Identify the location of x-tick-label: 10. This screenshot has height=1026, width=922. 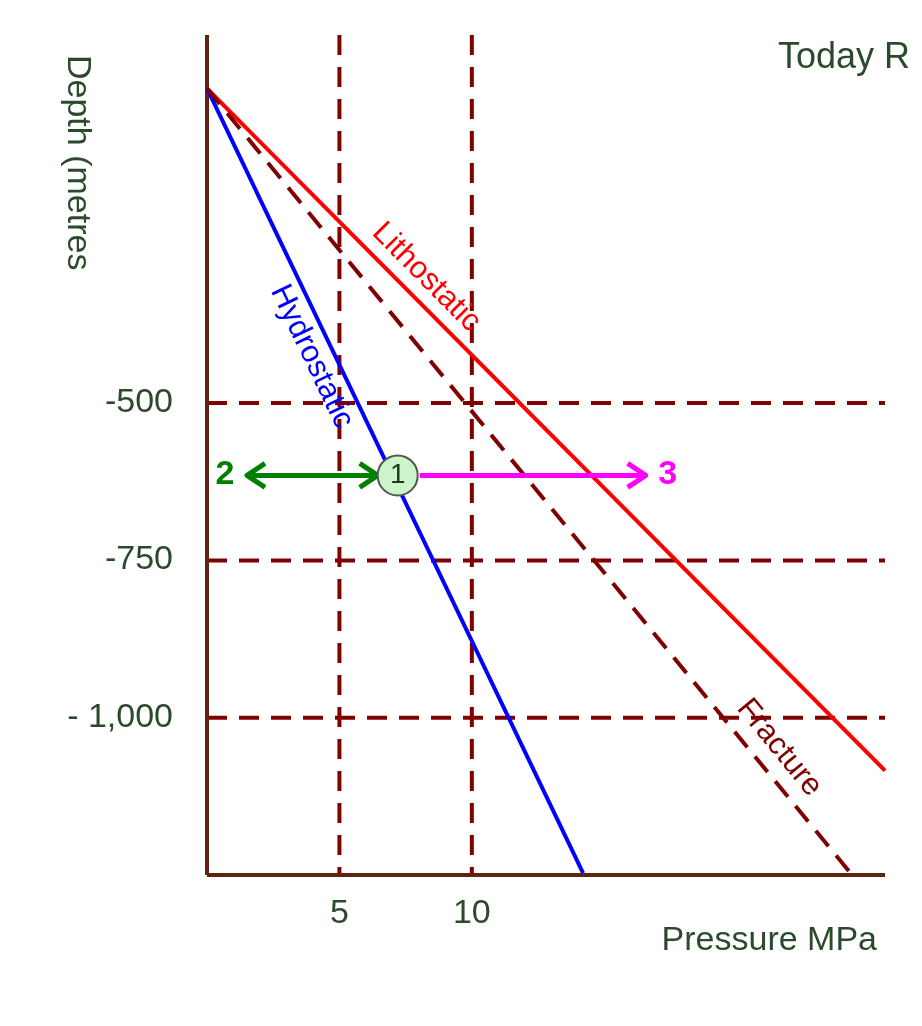
(471, 911).